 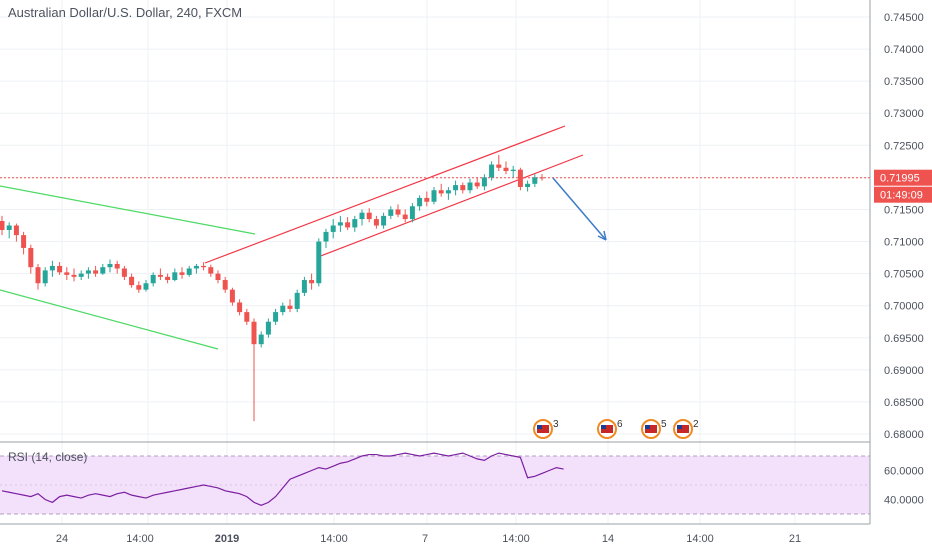 What do you see at coordinates (282, 479) in the screenshot?
I see `rsi-line` at bounding box center [282, 479].